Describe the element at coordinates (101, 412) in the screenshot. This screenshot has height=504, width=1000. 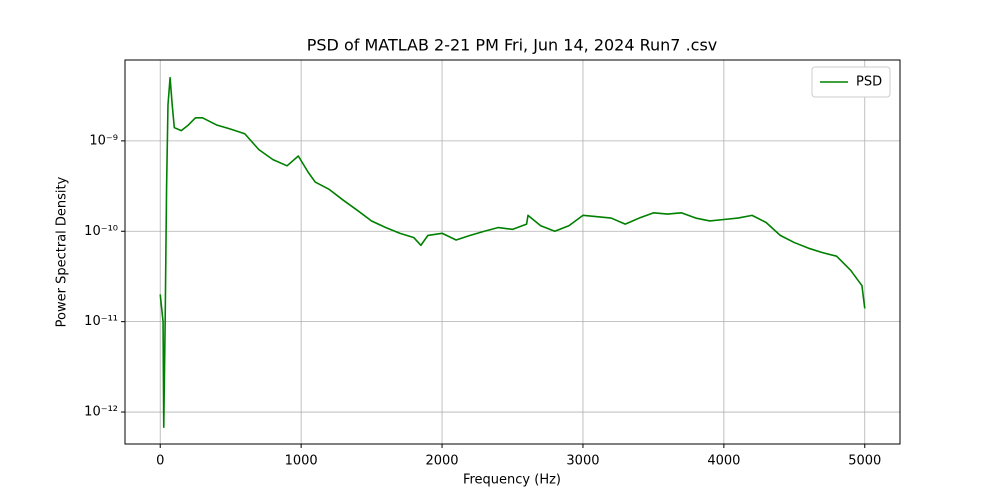
I see `y-tick-label: 10⁻¹²` at that location.